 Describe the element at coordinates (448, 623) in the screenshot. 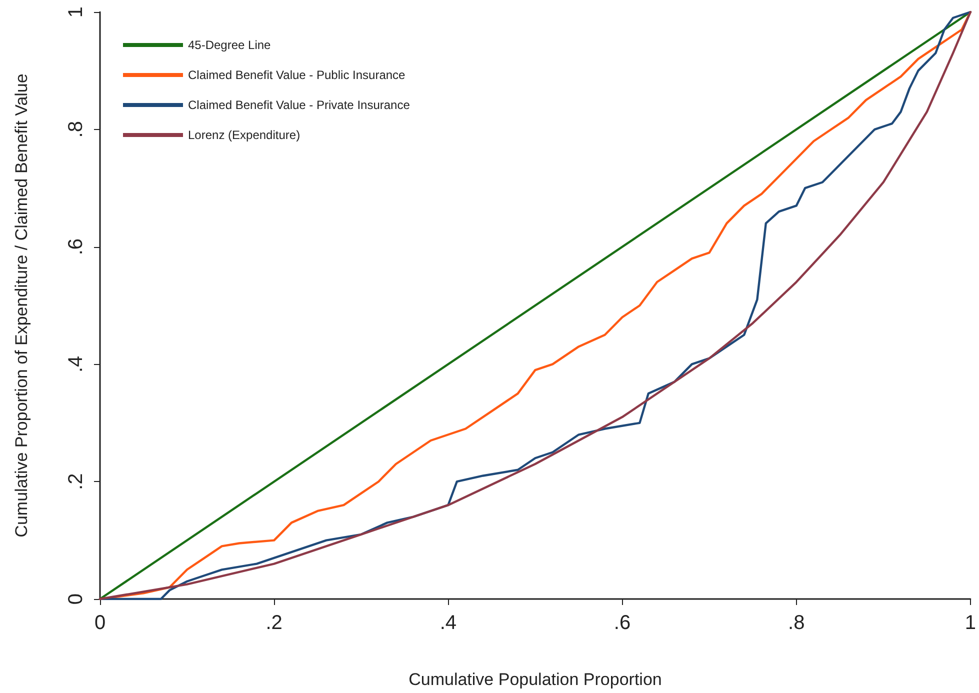

I see `x-tick-label: .4` at that location.